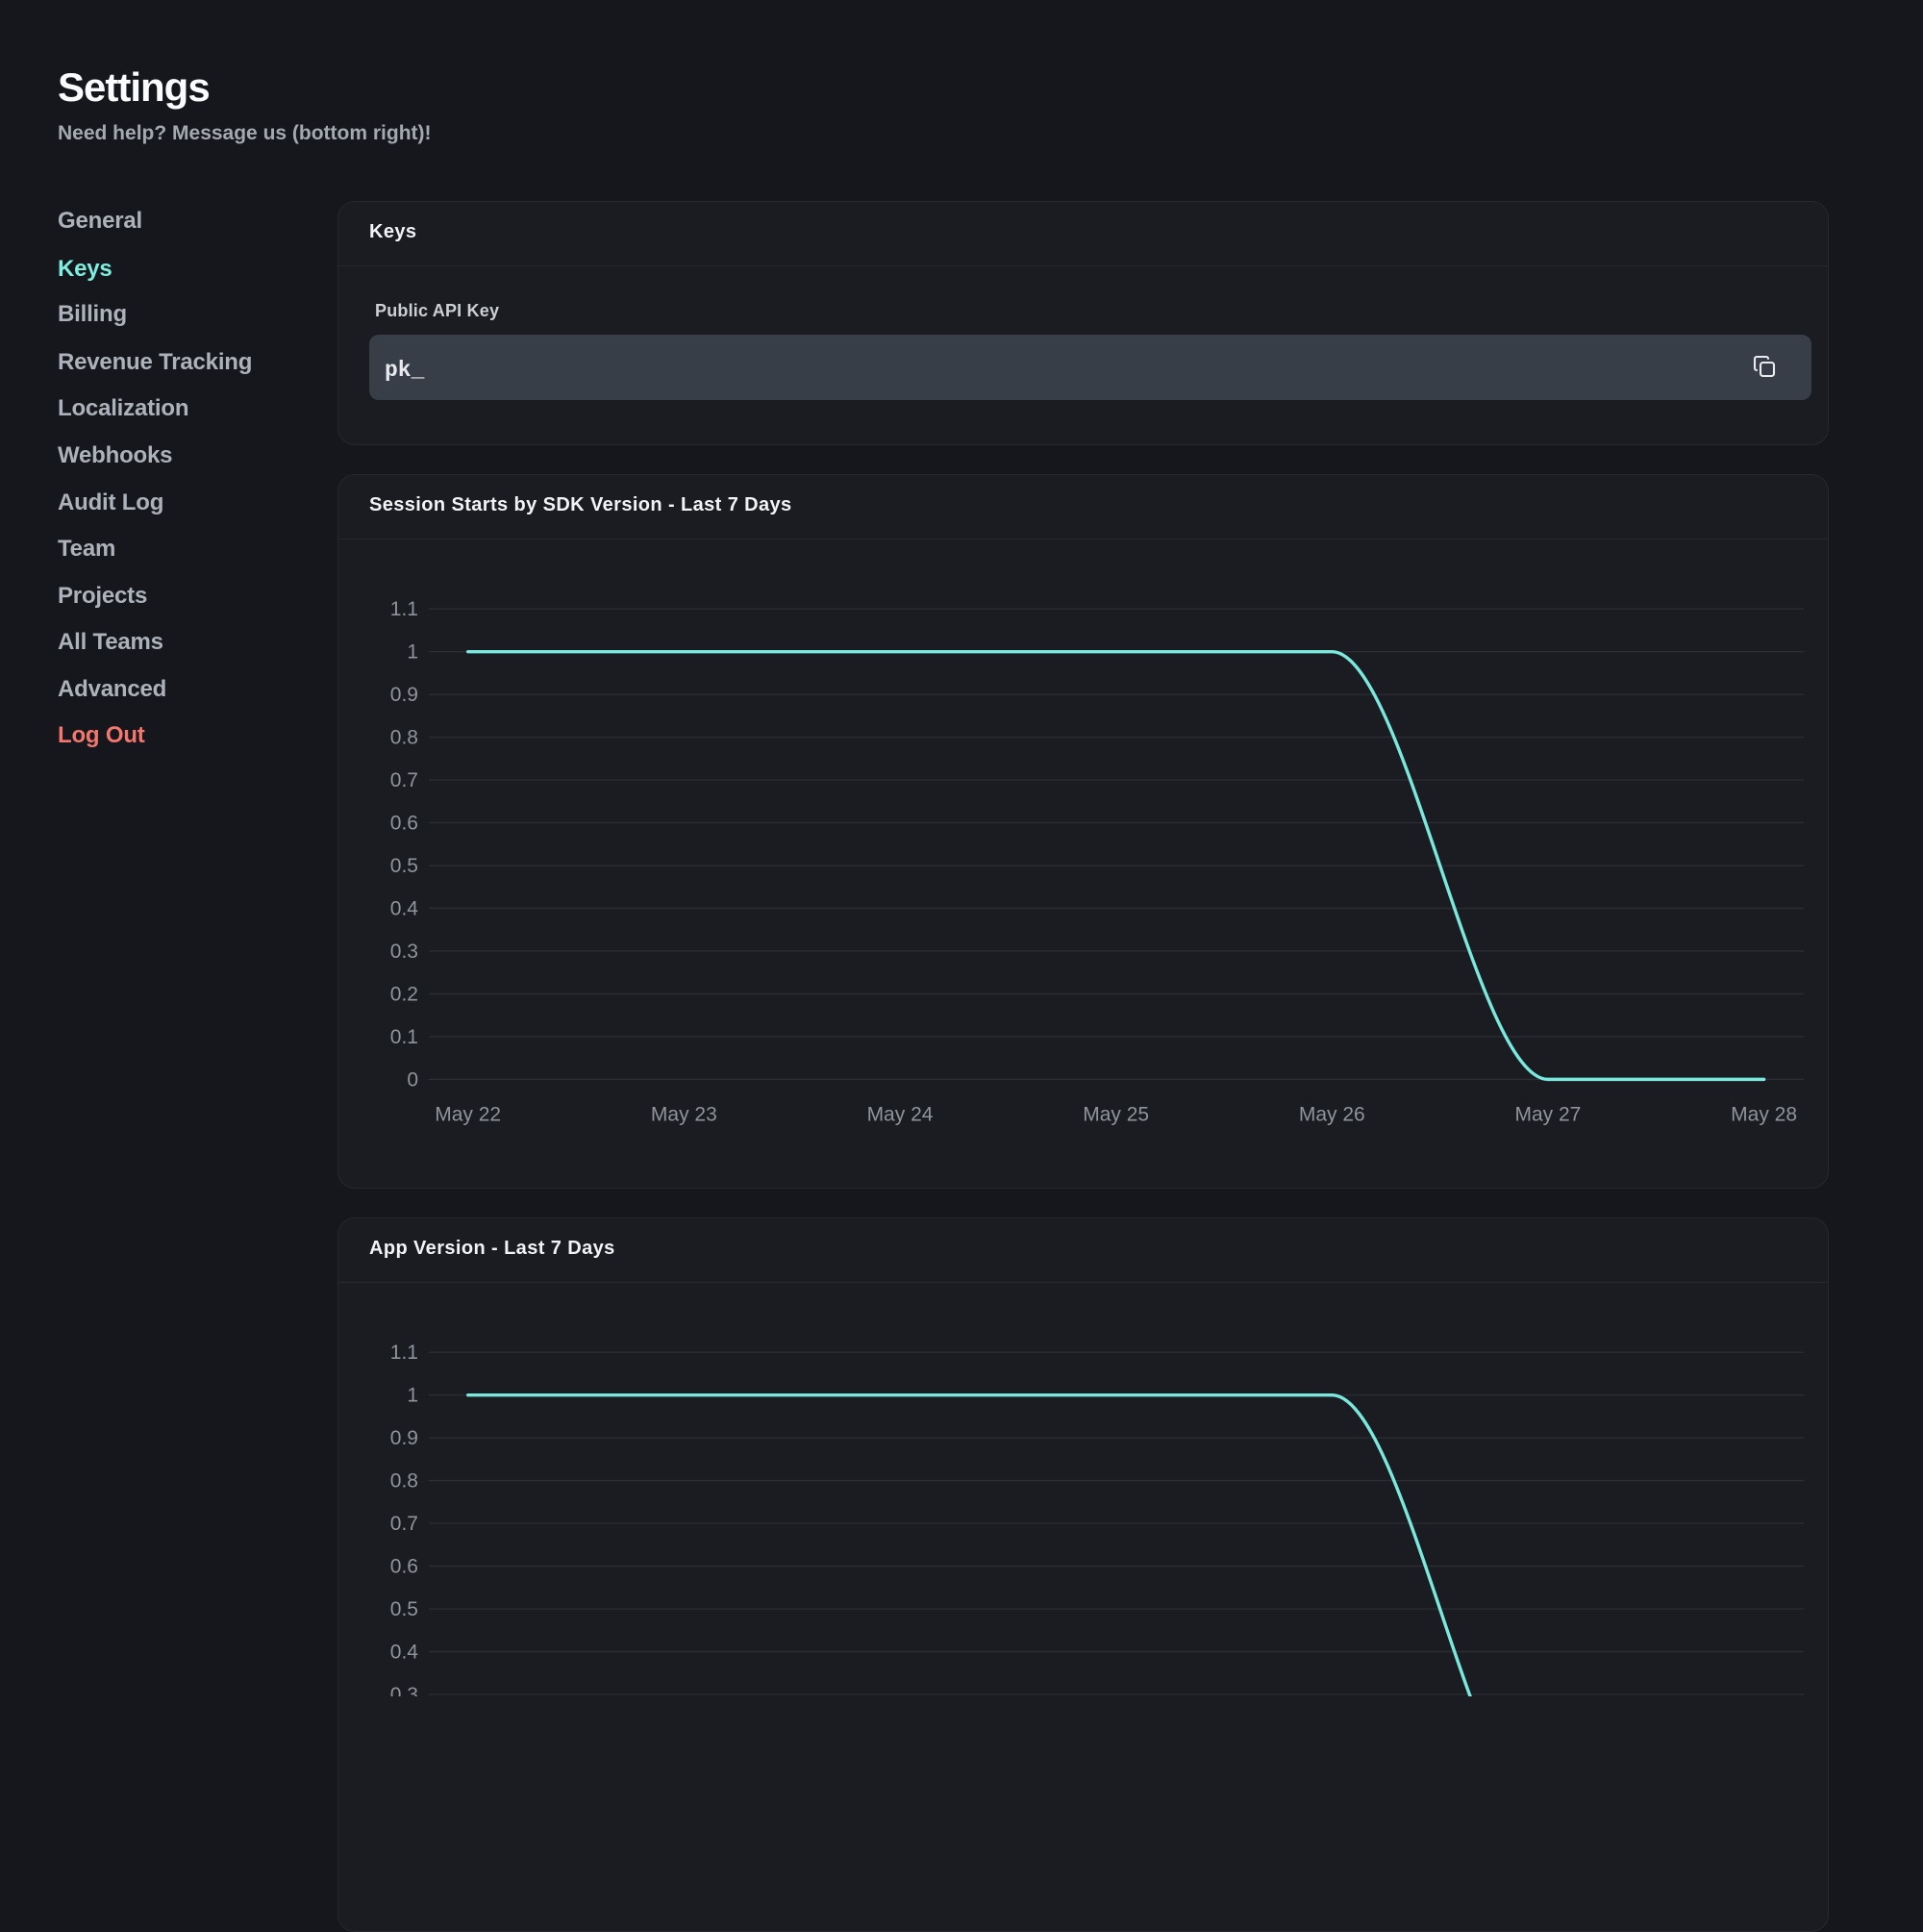 This screenshot has width=1923, height=1932. I want to click on svg-text: May 23, so click(684, 1114).